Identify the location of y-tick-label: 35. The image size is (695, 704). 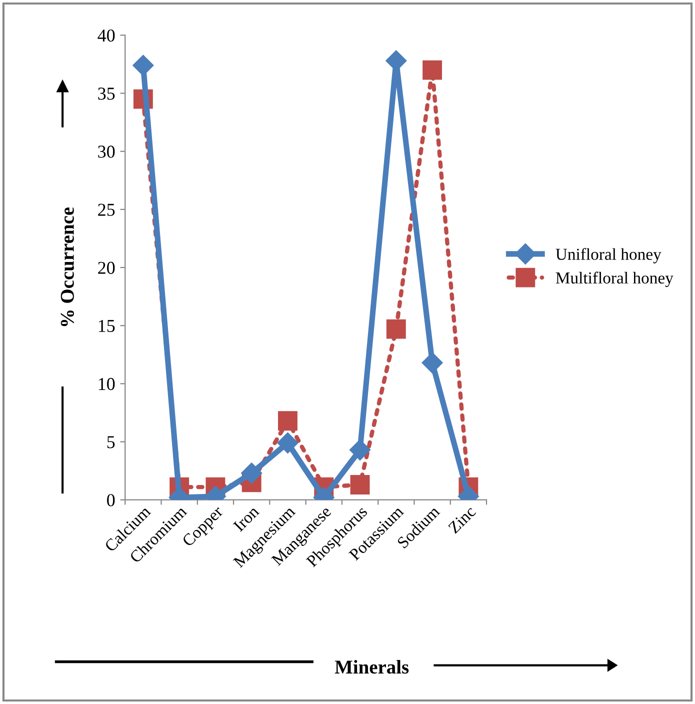
(106, 94).